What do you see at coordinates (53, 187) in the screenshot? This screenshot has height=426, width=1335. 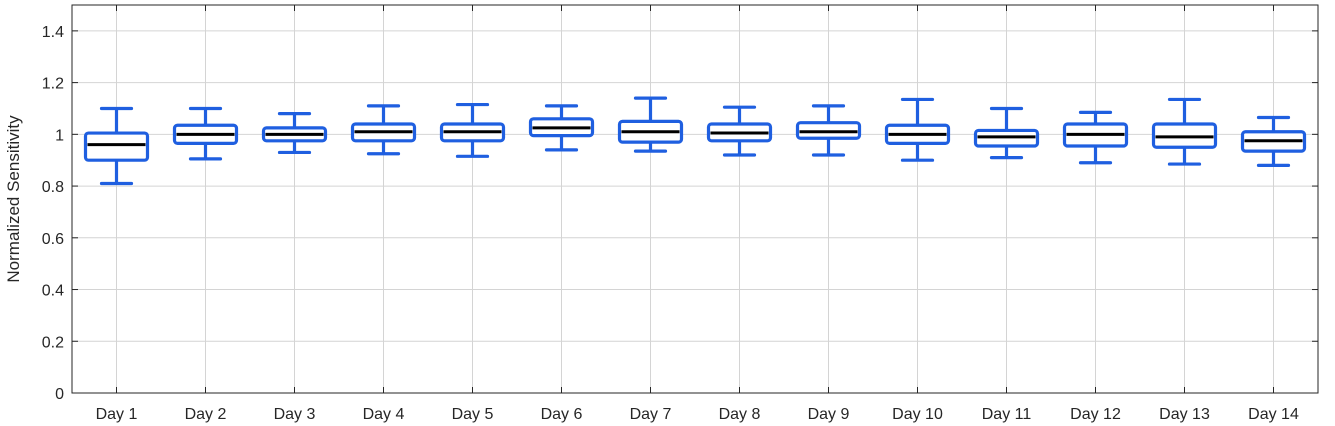 I see `y-tick-label: 0.8` at bounding box center [53, 187].